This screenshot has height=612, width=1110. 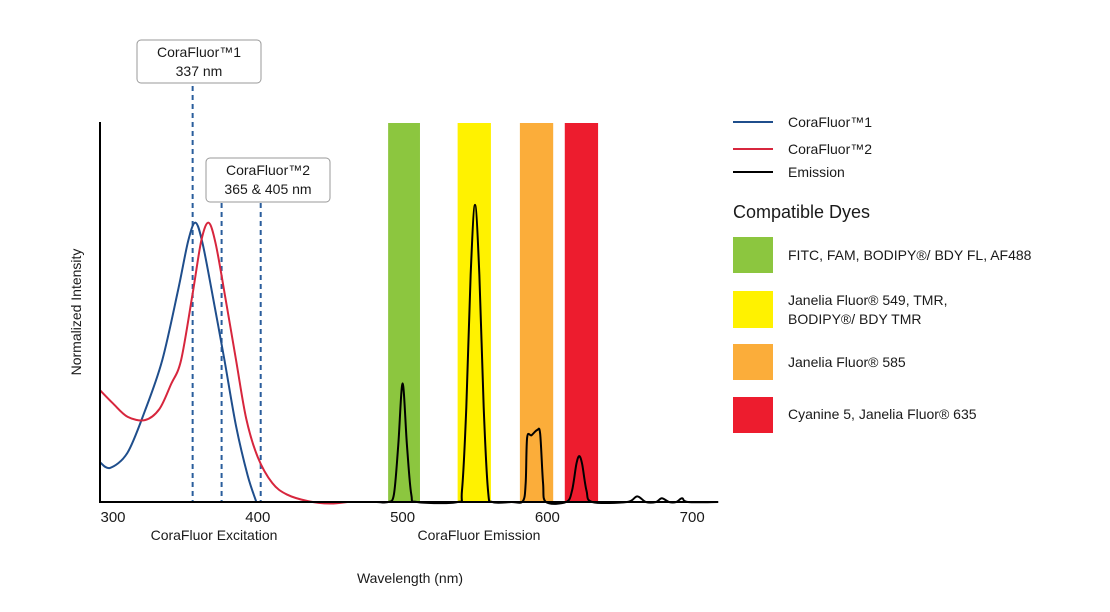 What do you see at coordinates (268, 180) in the screenshot?
I see `marker-label-corafluor2: CoraFluor™2 365 & 405 nm` at bounding box center [268, 180].